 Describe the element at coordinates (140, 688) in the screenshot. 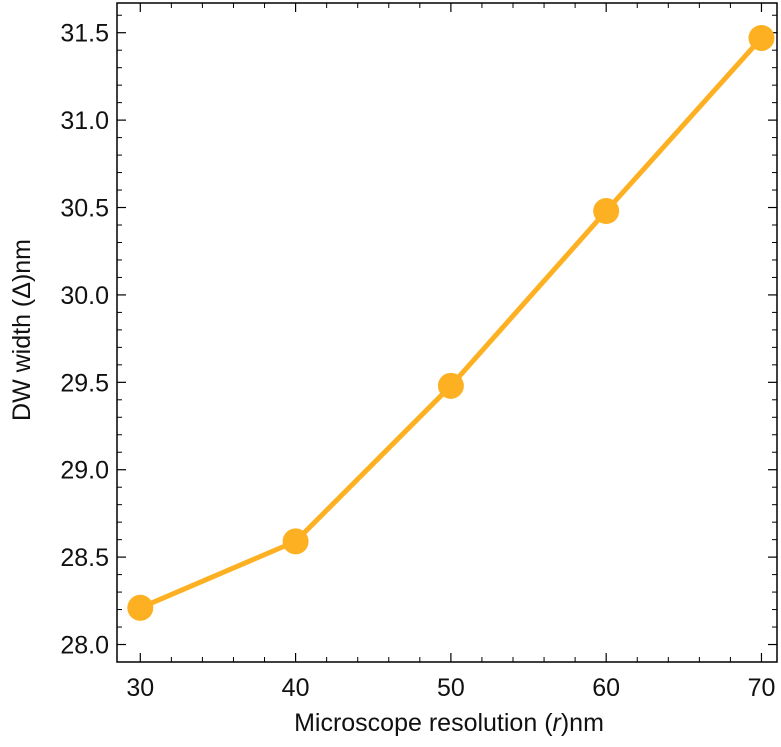

I see `x-tick-label: 30` at that location.